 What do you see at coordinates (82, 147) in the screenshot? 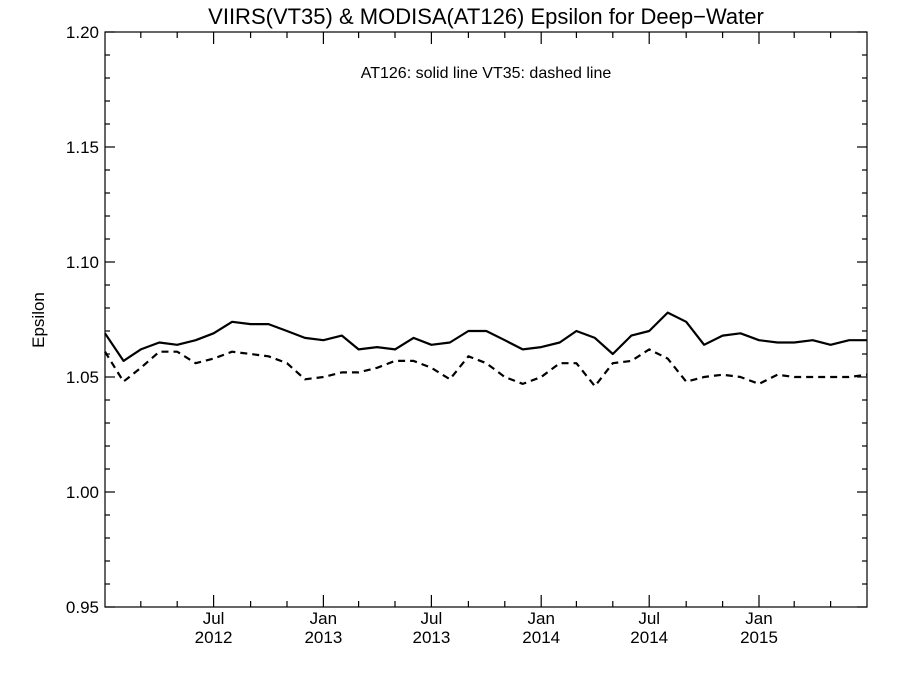
I see `y-tick-label: 1.15` at bounding box center [82, 147].